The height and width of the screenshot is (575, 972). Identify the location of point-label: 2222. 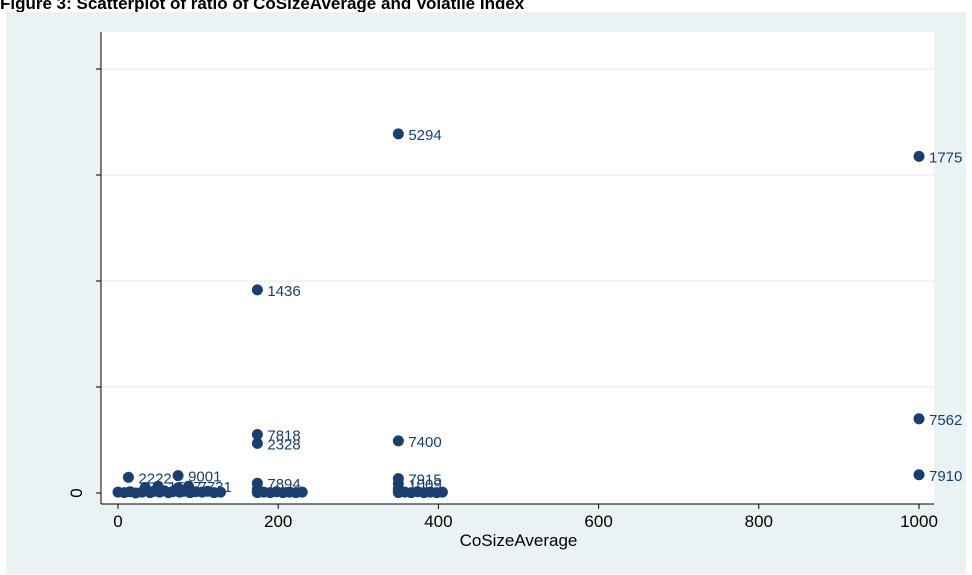
(154, 478).